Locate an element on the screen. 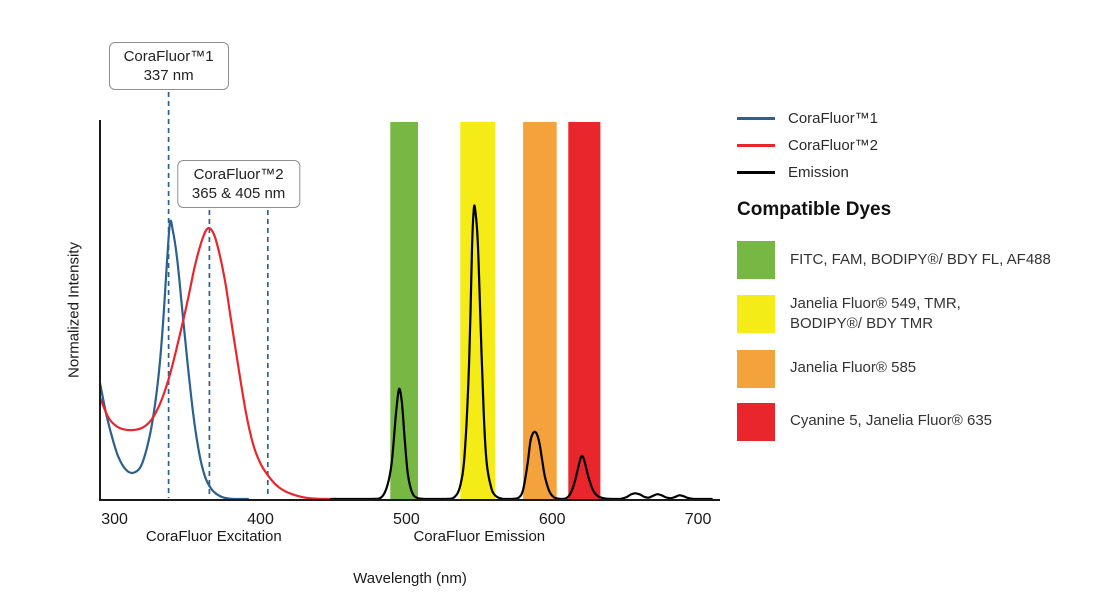  dye-label-line: Janelia Fluor® 549, TMR, is located at coordinates (875, 303).